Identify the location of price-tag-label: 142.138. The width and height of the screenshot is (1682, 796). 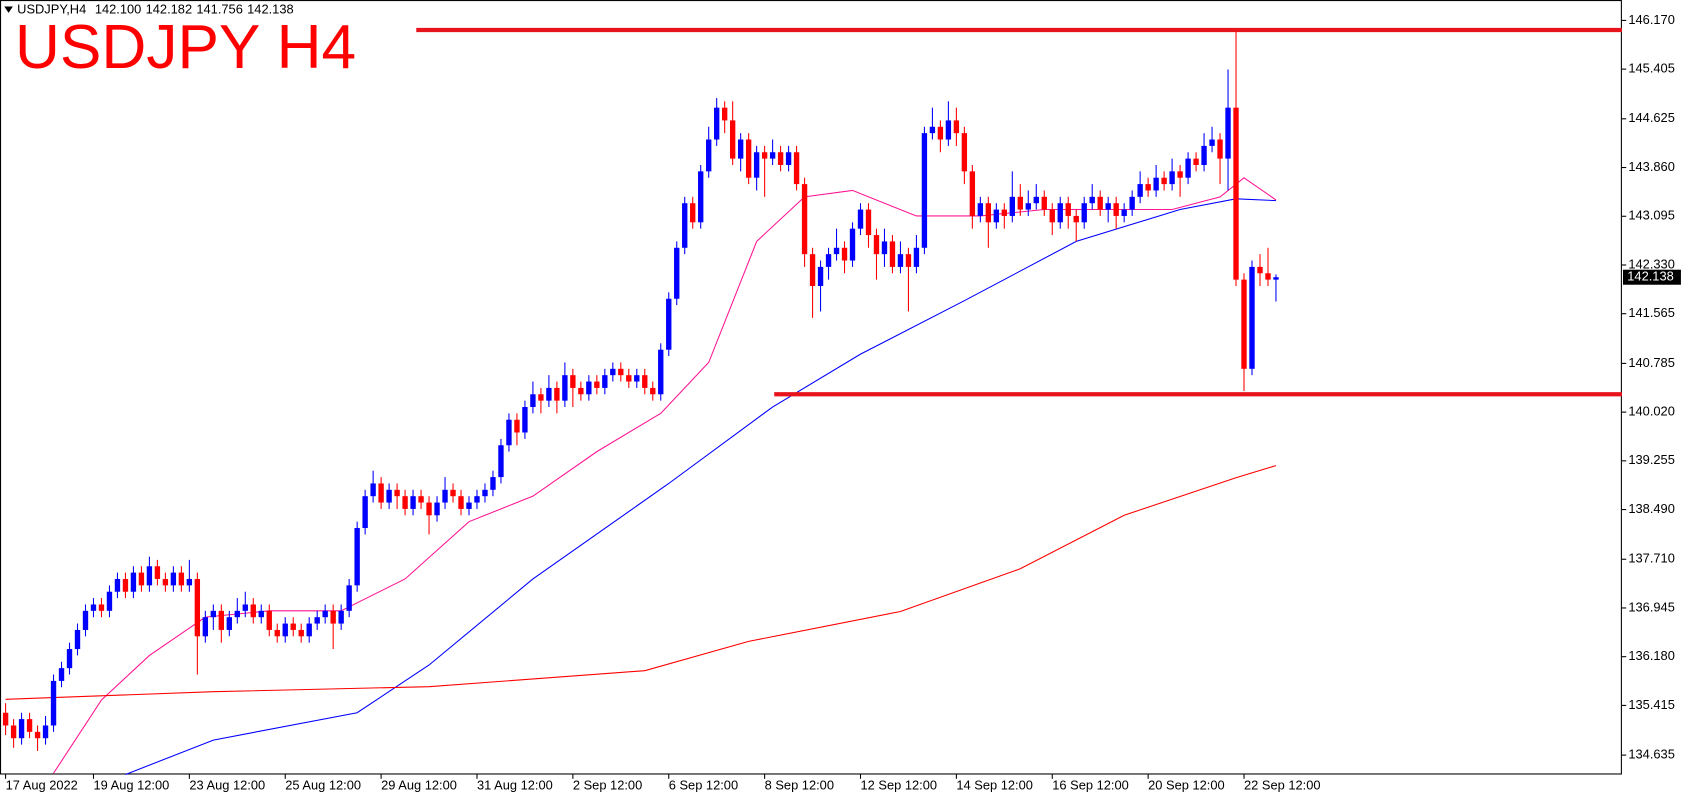
(1650, 276).